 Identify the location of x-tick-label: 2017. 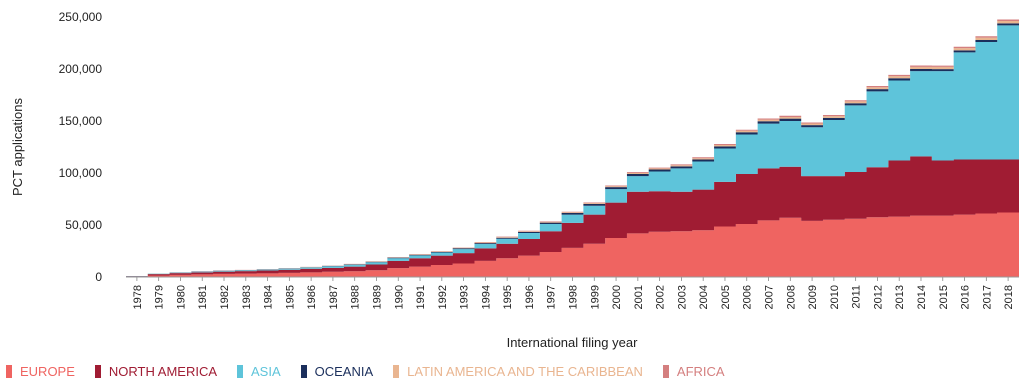
(987, 297).